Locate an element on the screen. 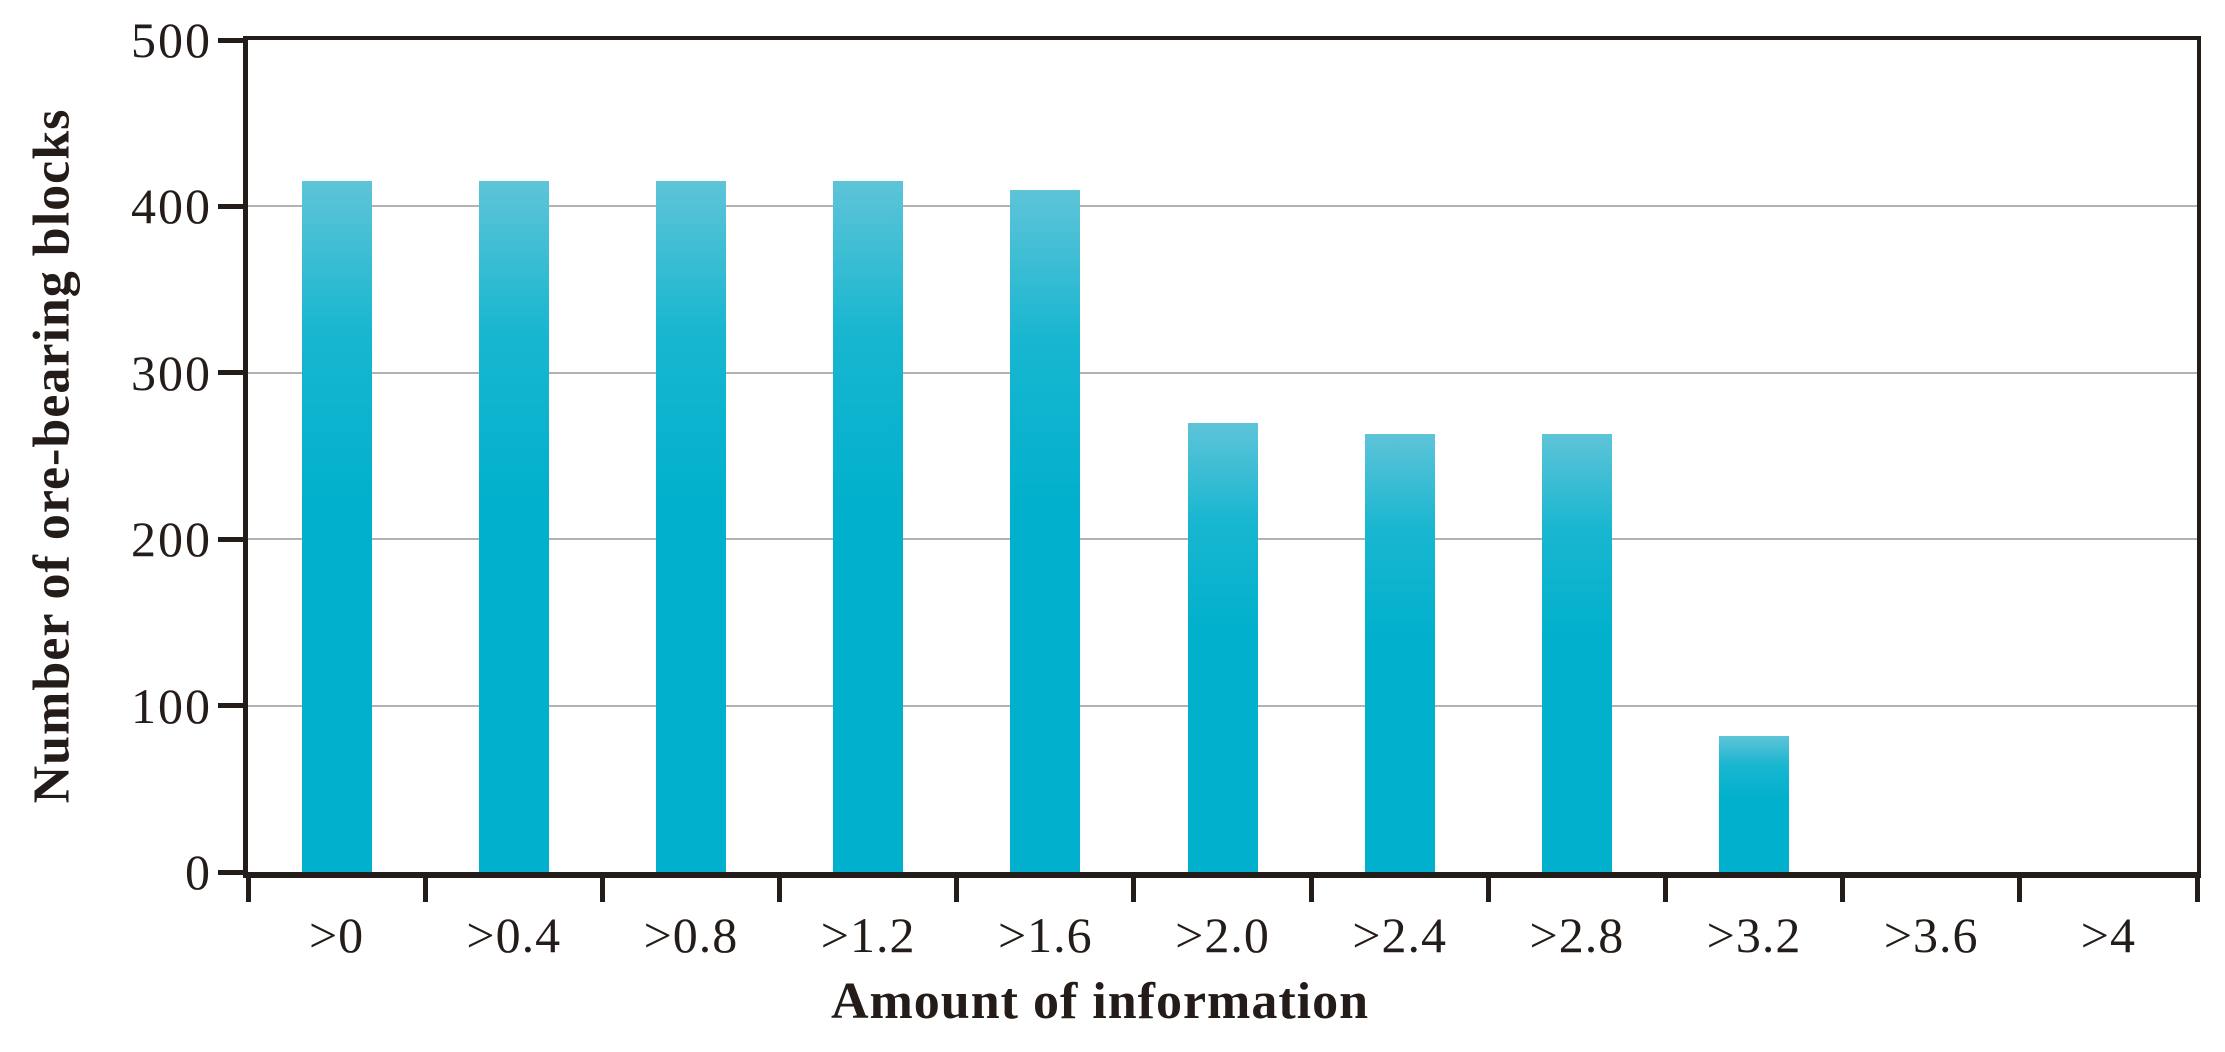  bar->0.4 is located at coordinates (513, 526).